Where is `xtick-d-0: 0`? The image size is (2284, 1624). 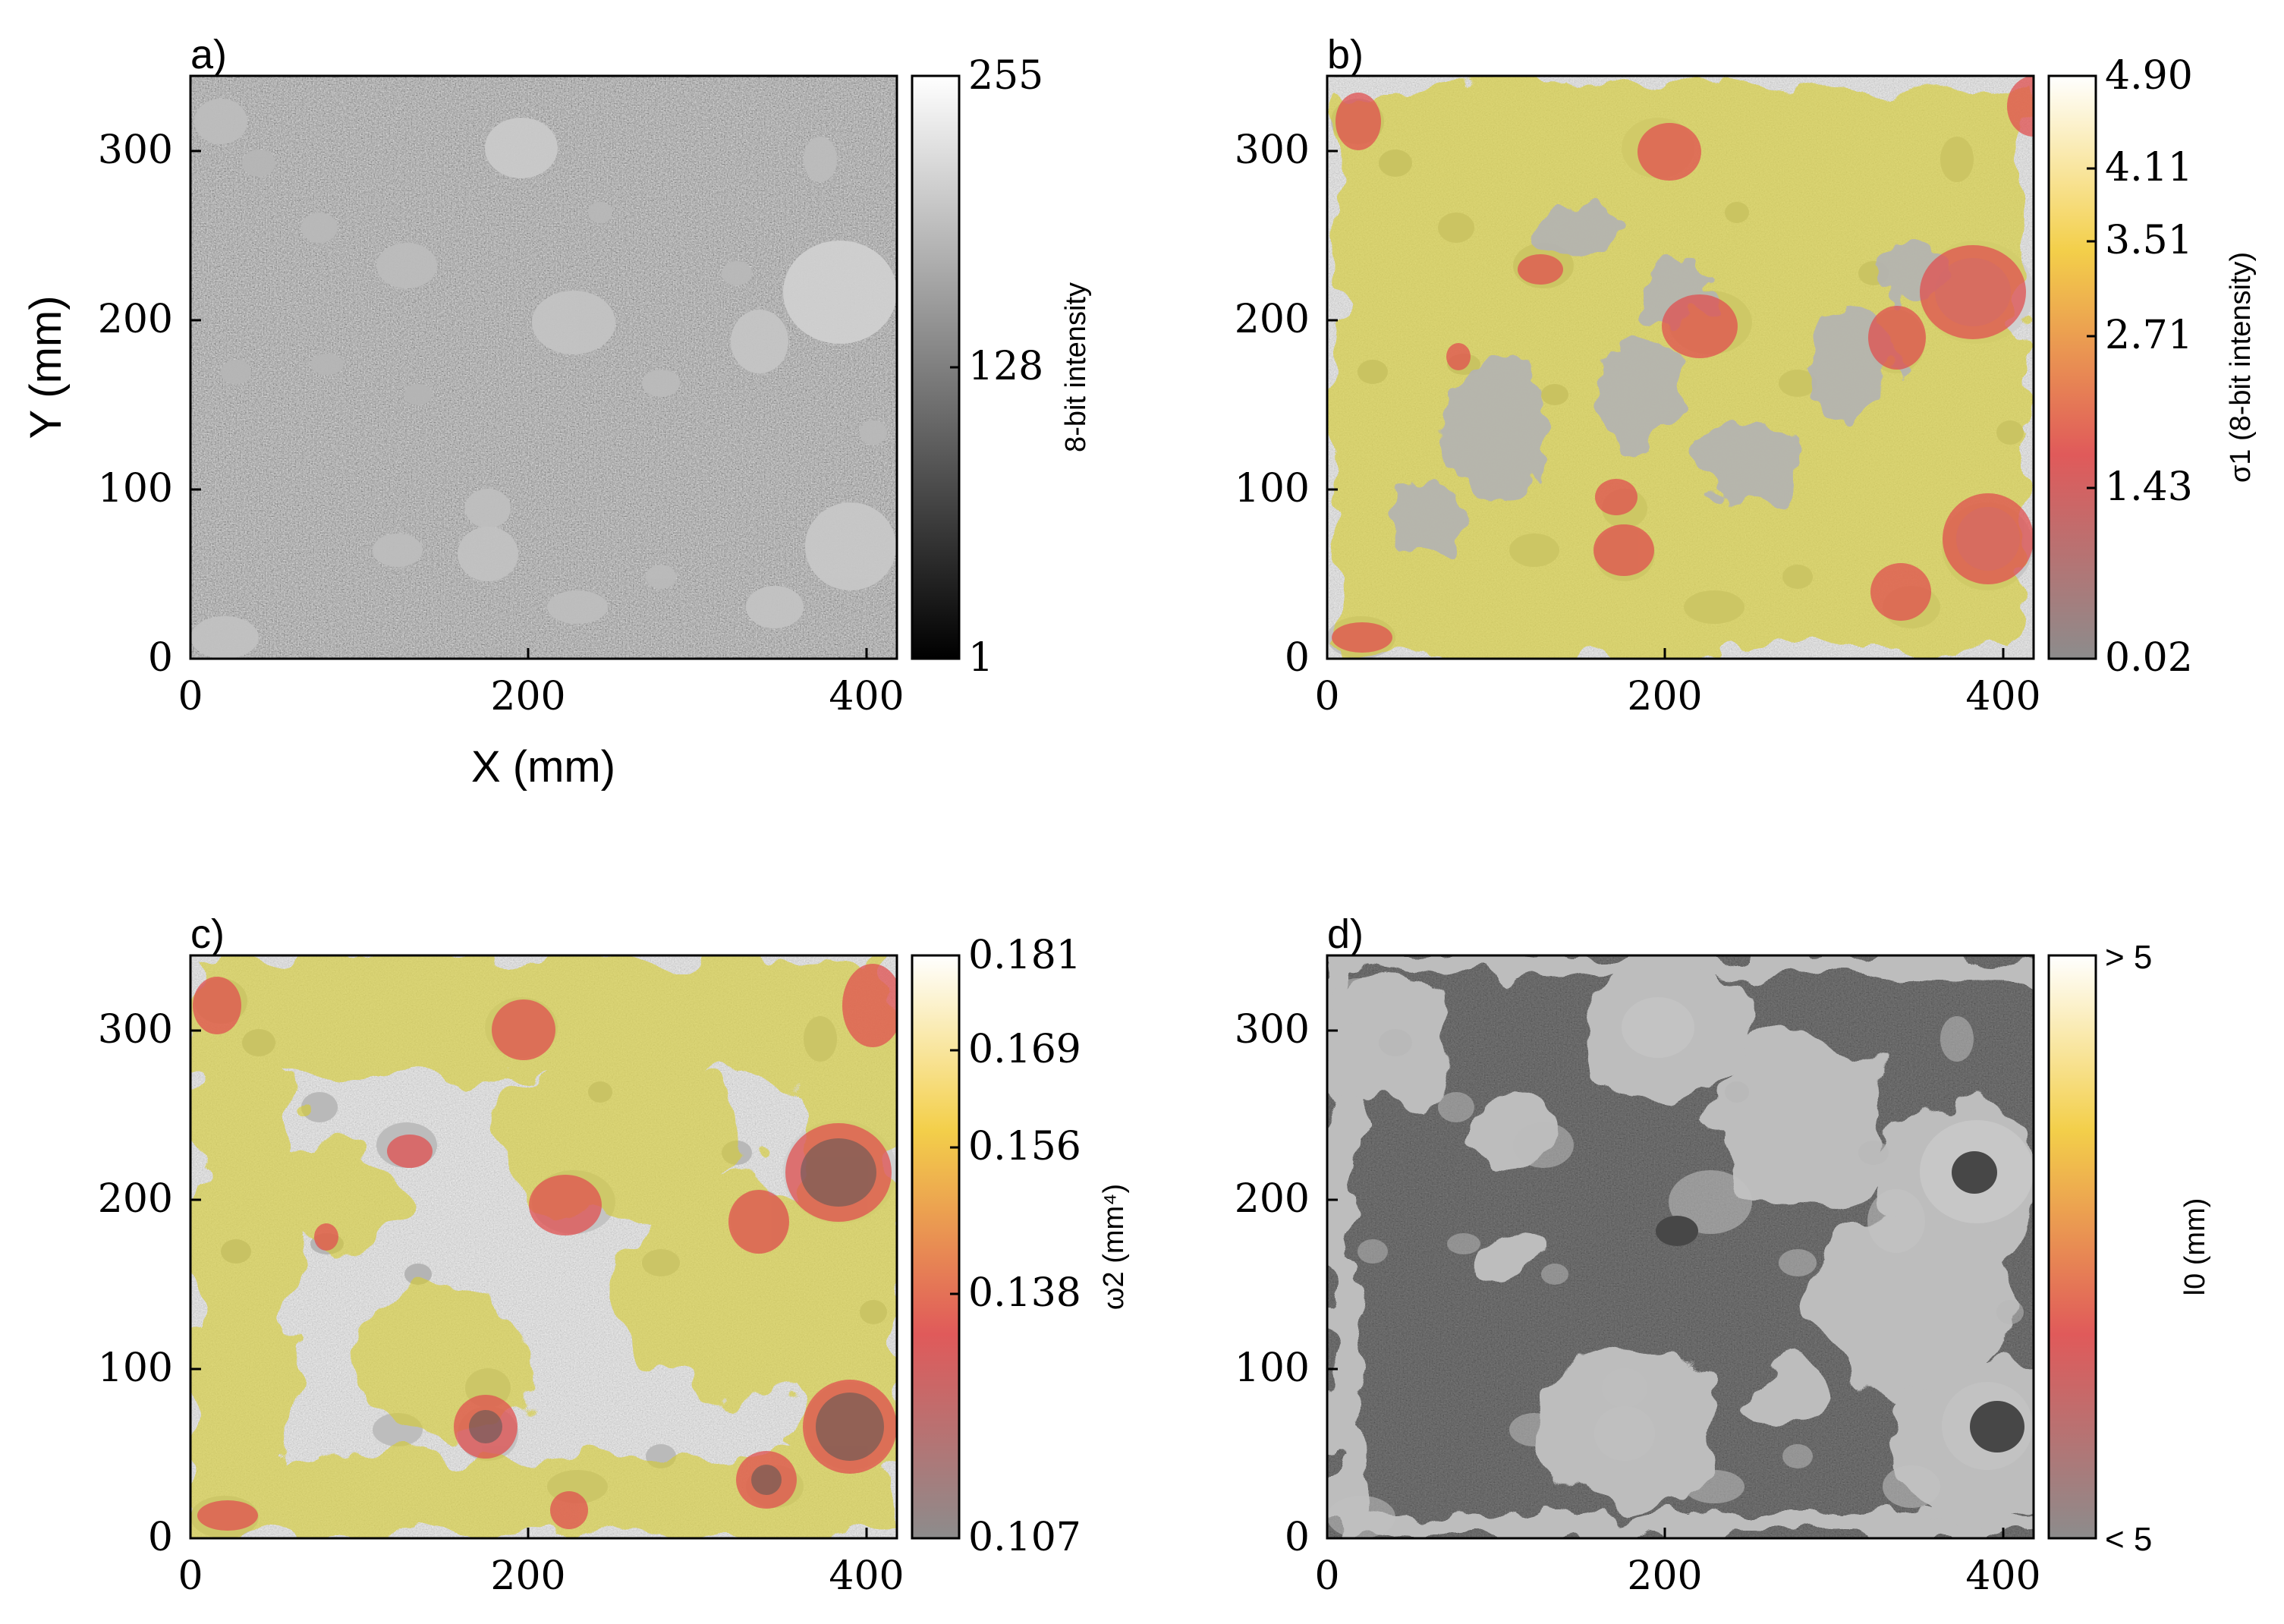
xtick-d-0: 0 is located at coordinates (1326, 1576).